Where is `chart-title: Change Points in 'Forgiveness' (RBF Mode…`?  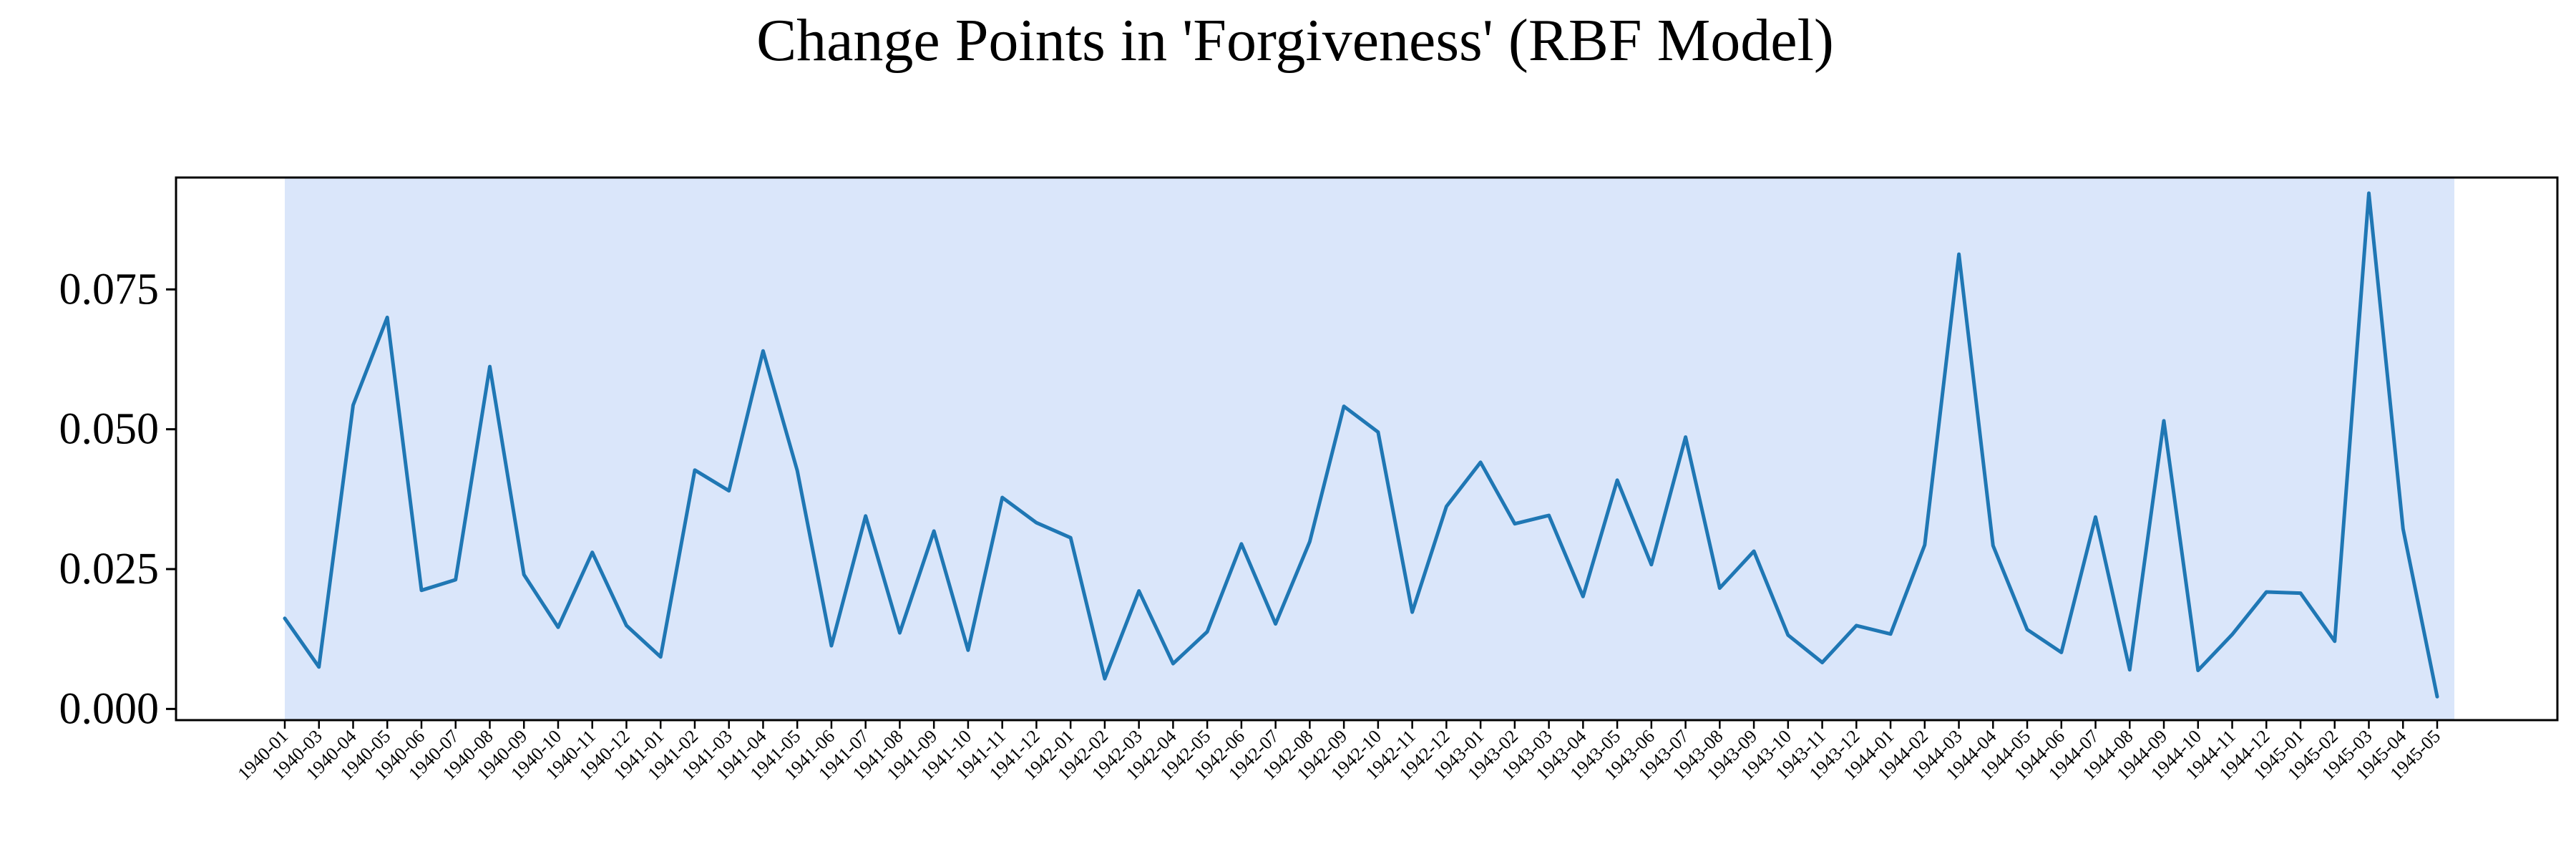
chart-title: Change Points in 'Forgiveness' (RBF Mode… is located at coordinates (1295, 40).